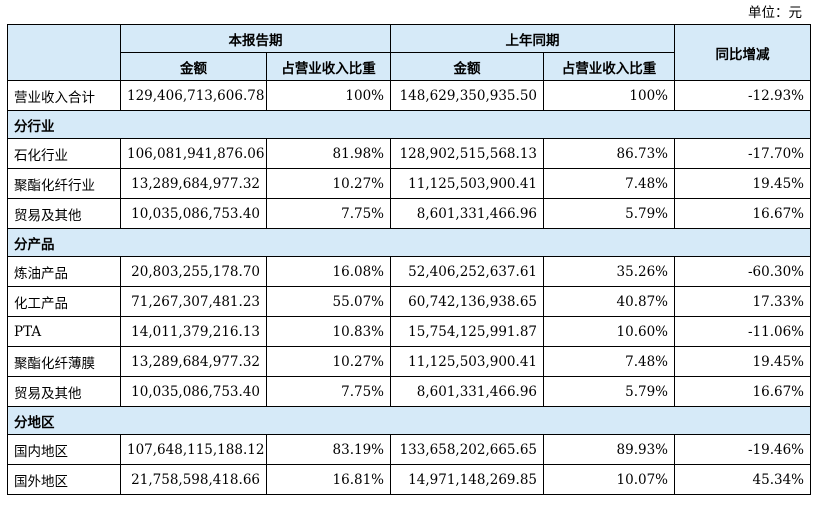 The image size is (816, 509). I want to click on section-title: 分地区, so click(409, 420).